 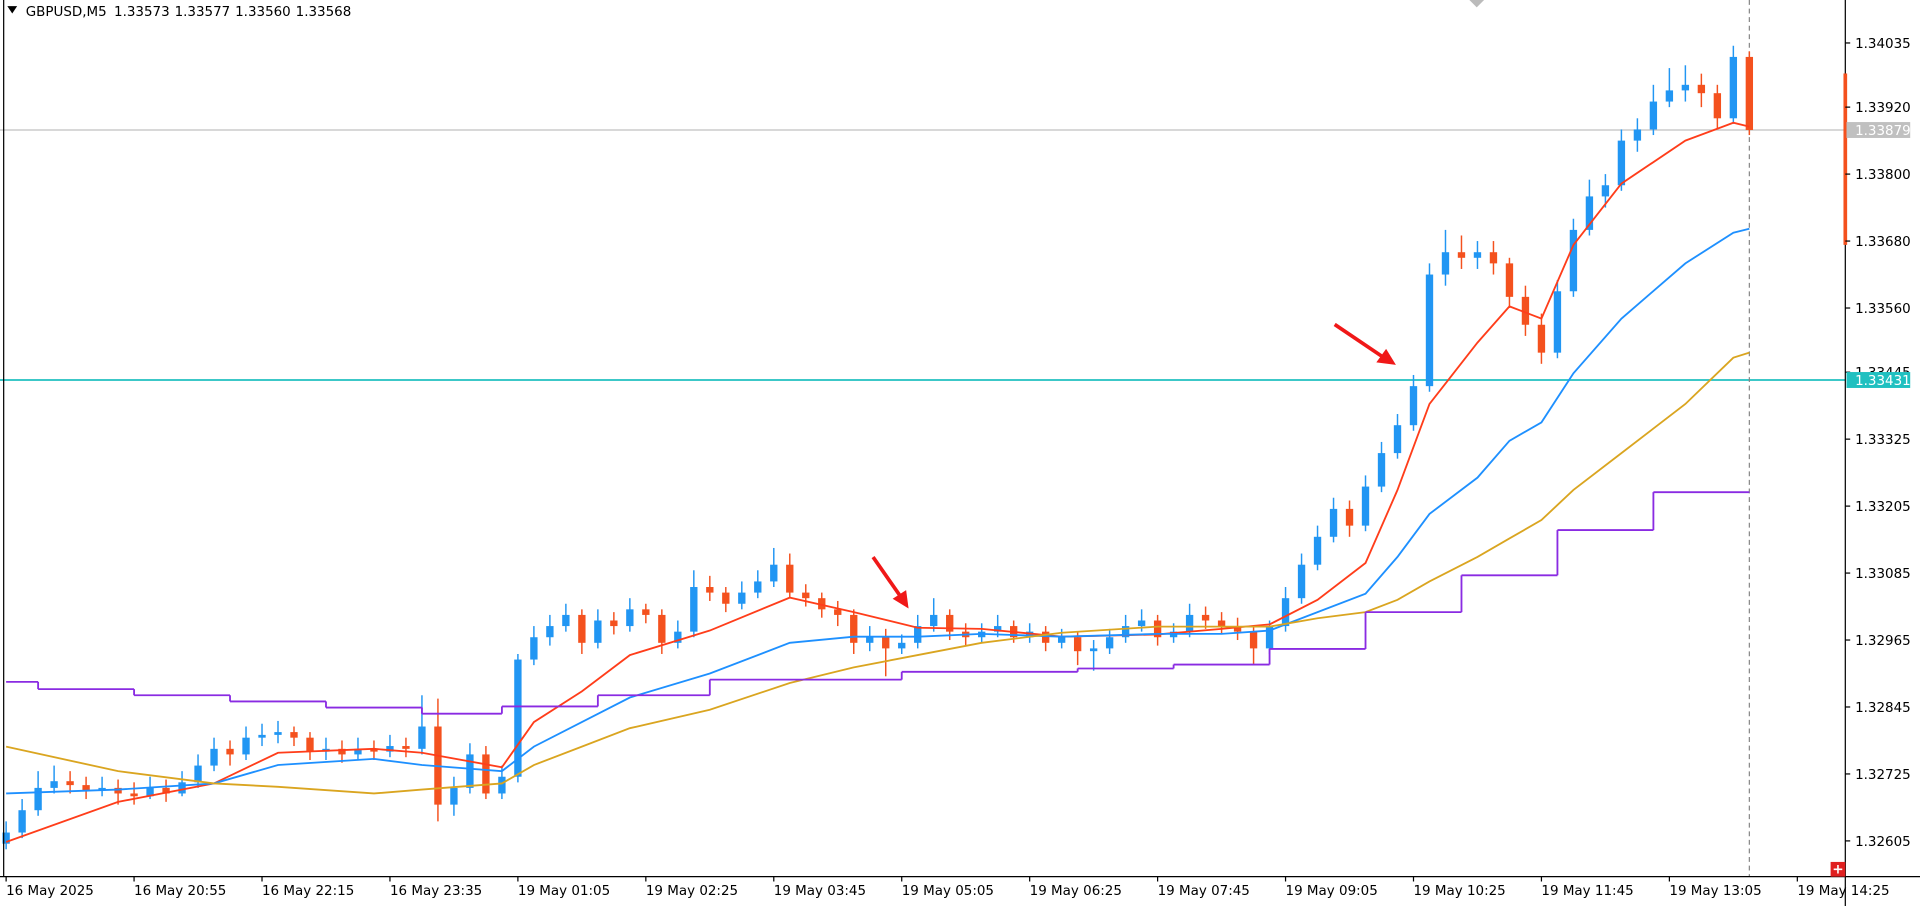 What do you see at coordinates (308, 891) in the screenshot?
I see `x-tick-label: 16 May 22:15` at bounding box center [308, 891].